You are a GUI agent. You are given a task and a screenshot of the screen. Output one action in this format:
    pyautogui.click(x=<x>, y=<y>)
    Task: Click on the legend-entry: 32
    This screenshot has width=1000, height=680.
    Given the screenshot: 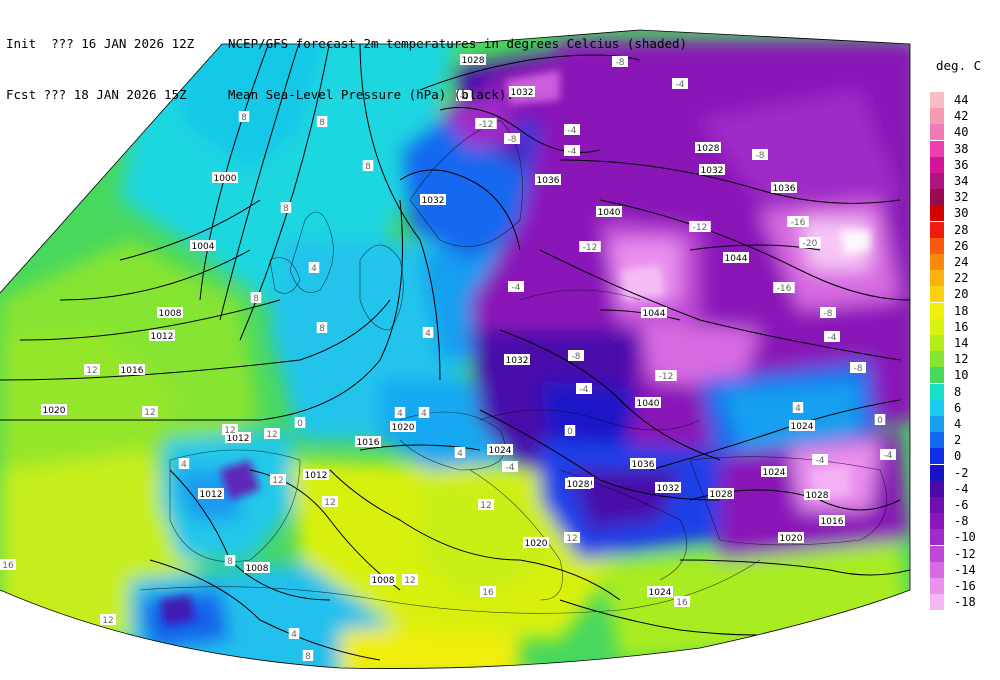 What is the action you would take?
    pyautogui.click(x=965, y=197)
    